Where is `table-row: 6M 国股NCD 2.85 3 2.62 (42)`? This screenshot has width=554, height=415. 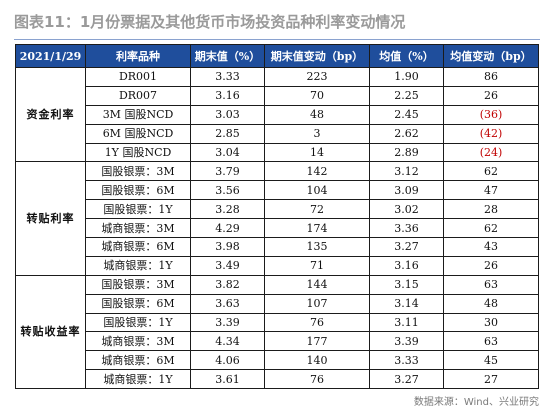
table-row: 6M 国股NCD 2.85 3 2.62 (42) is located at coordinates (277, 133).